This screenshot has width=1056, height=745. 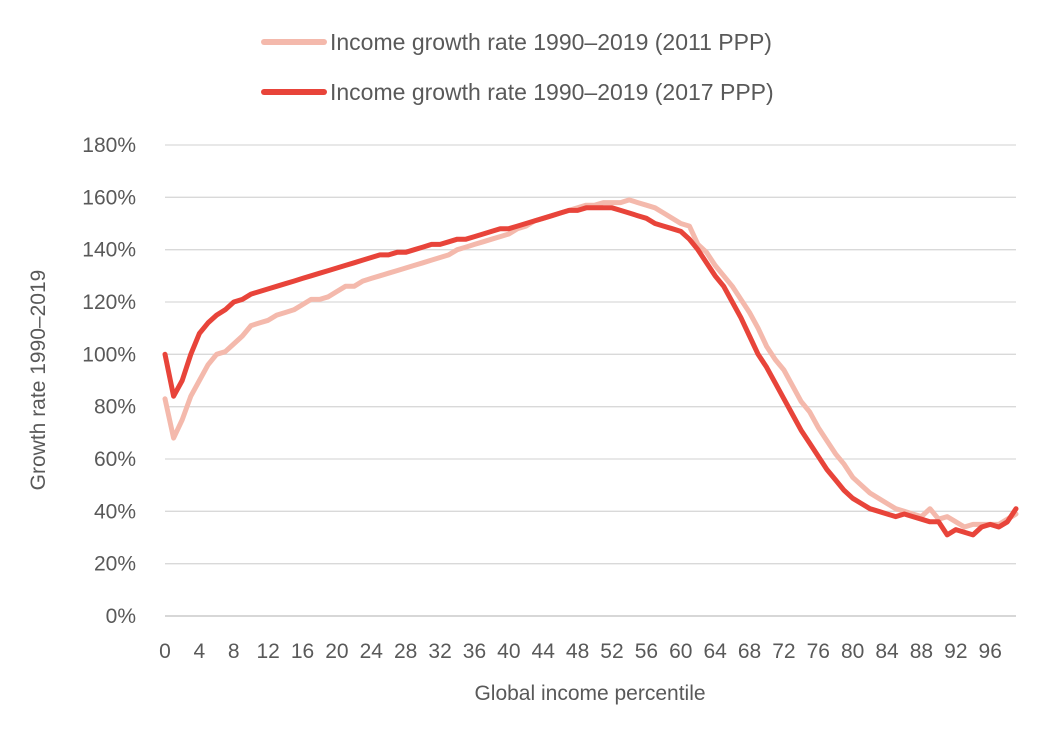 What do you see at coordinates (508, 651) in the screenshot?
I see `x-tick-label: 40` at bounding box center [508, 651].